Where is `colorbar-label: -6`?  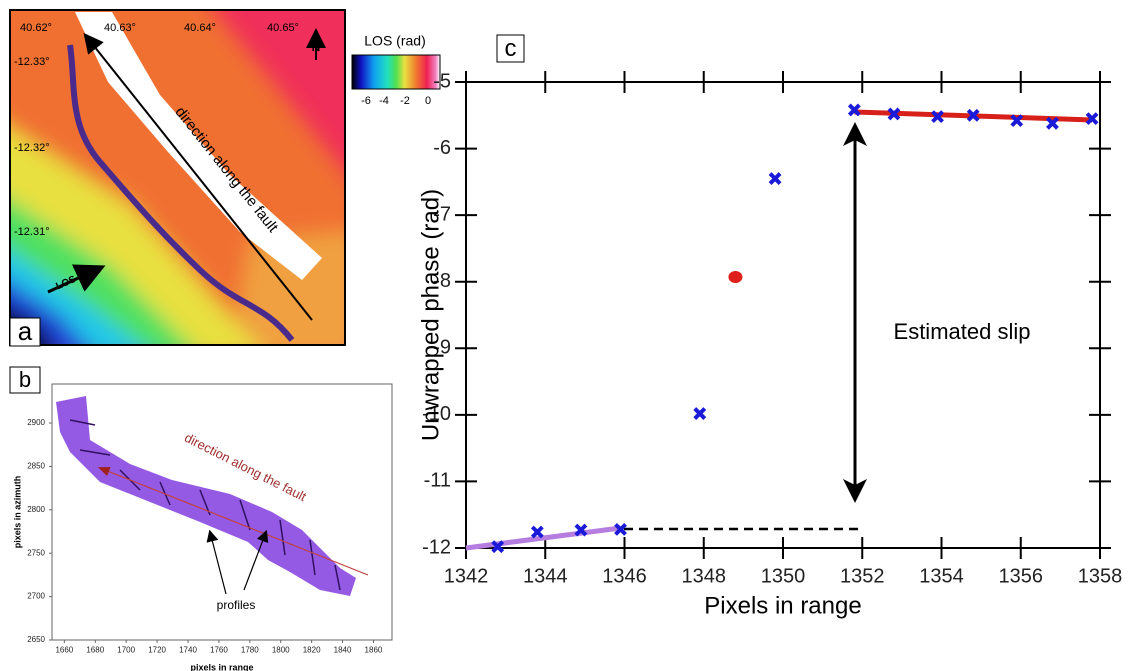 colorbar-label: -6 is located at coordinates (366, 101).